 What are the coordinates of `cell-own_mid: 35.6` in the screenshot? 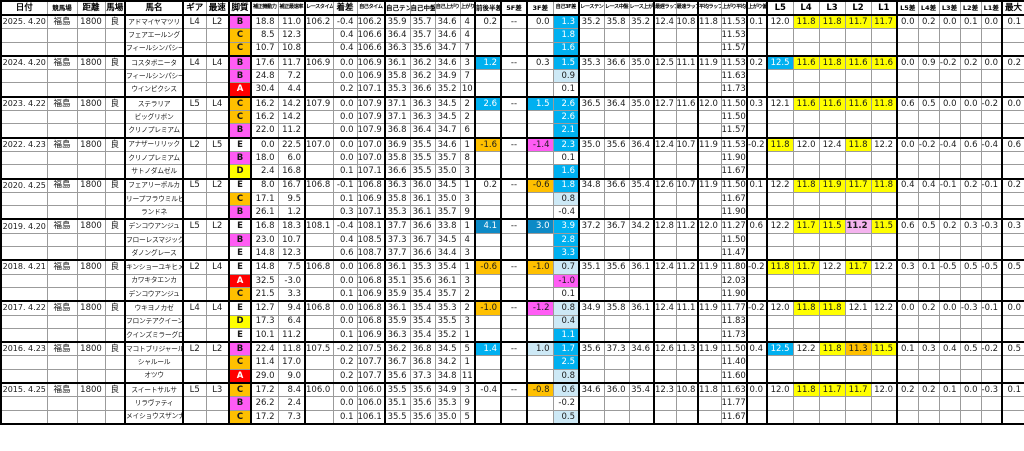 It's located at (422, 280).